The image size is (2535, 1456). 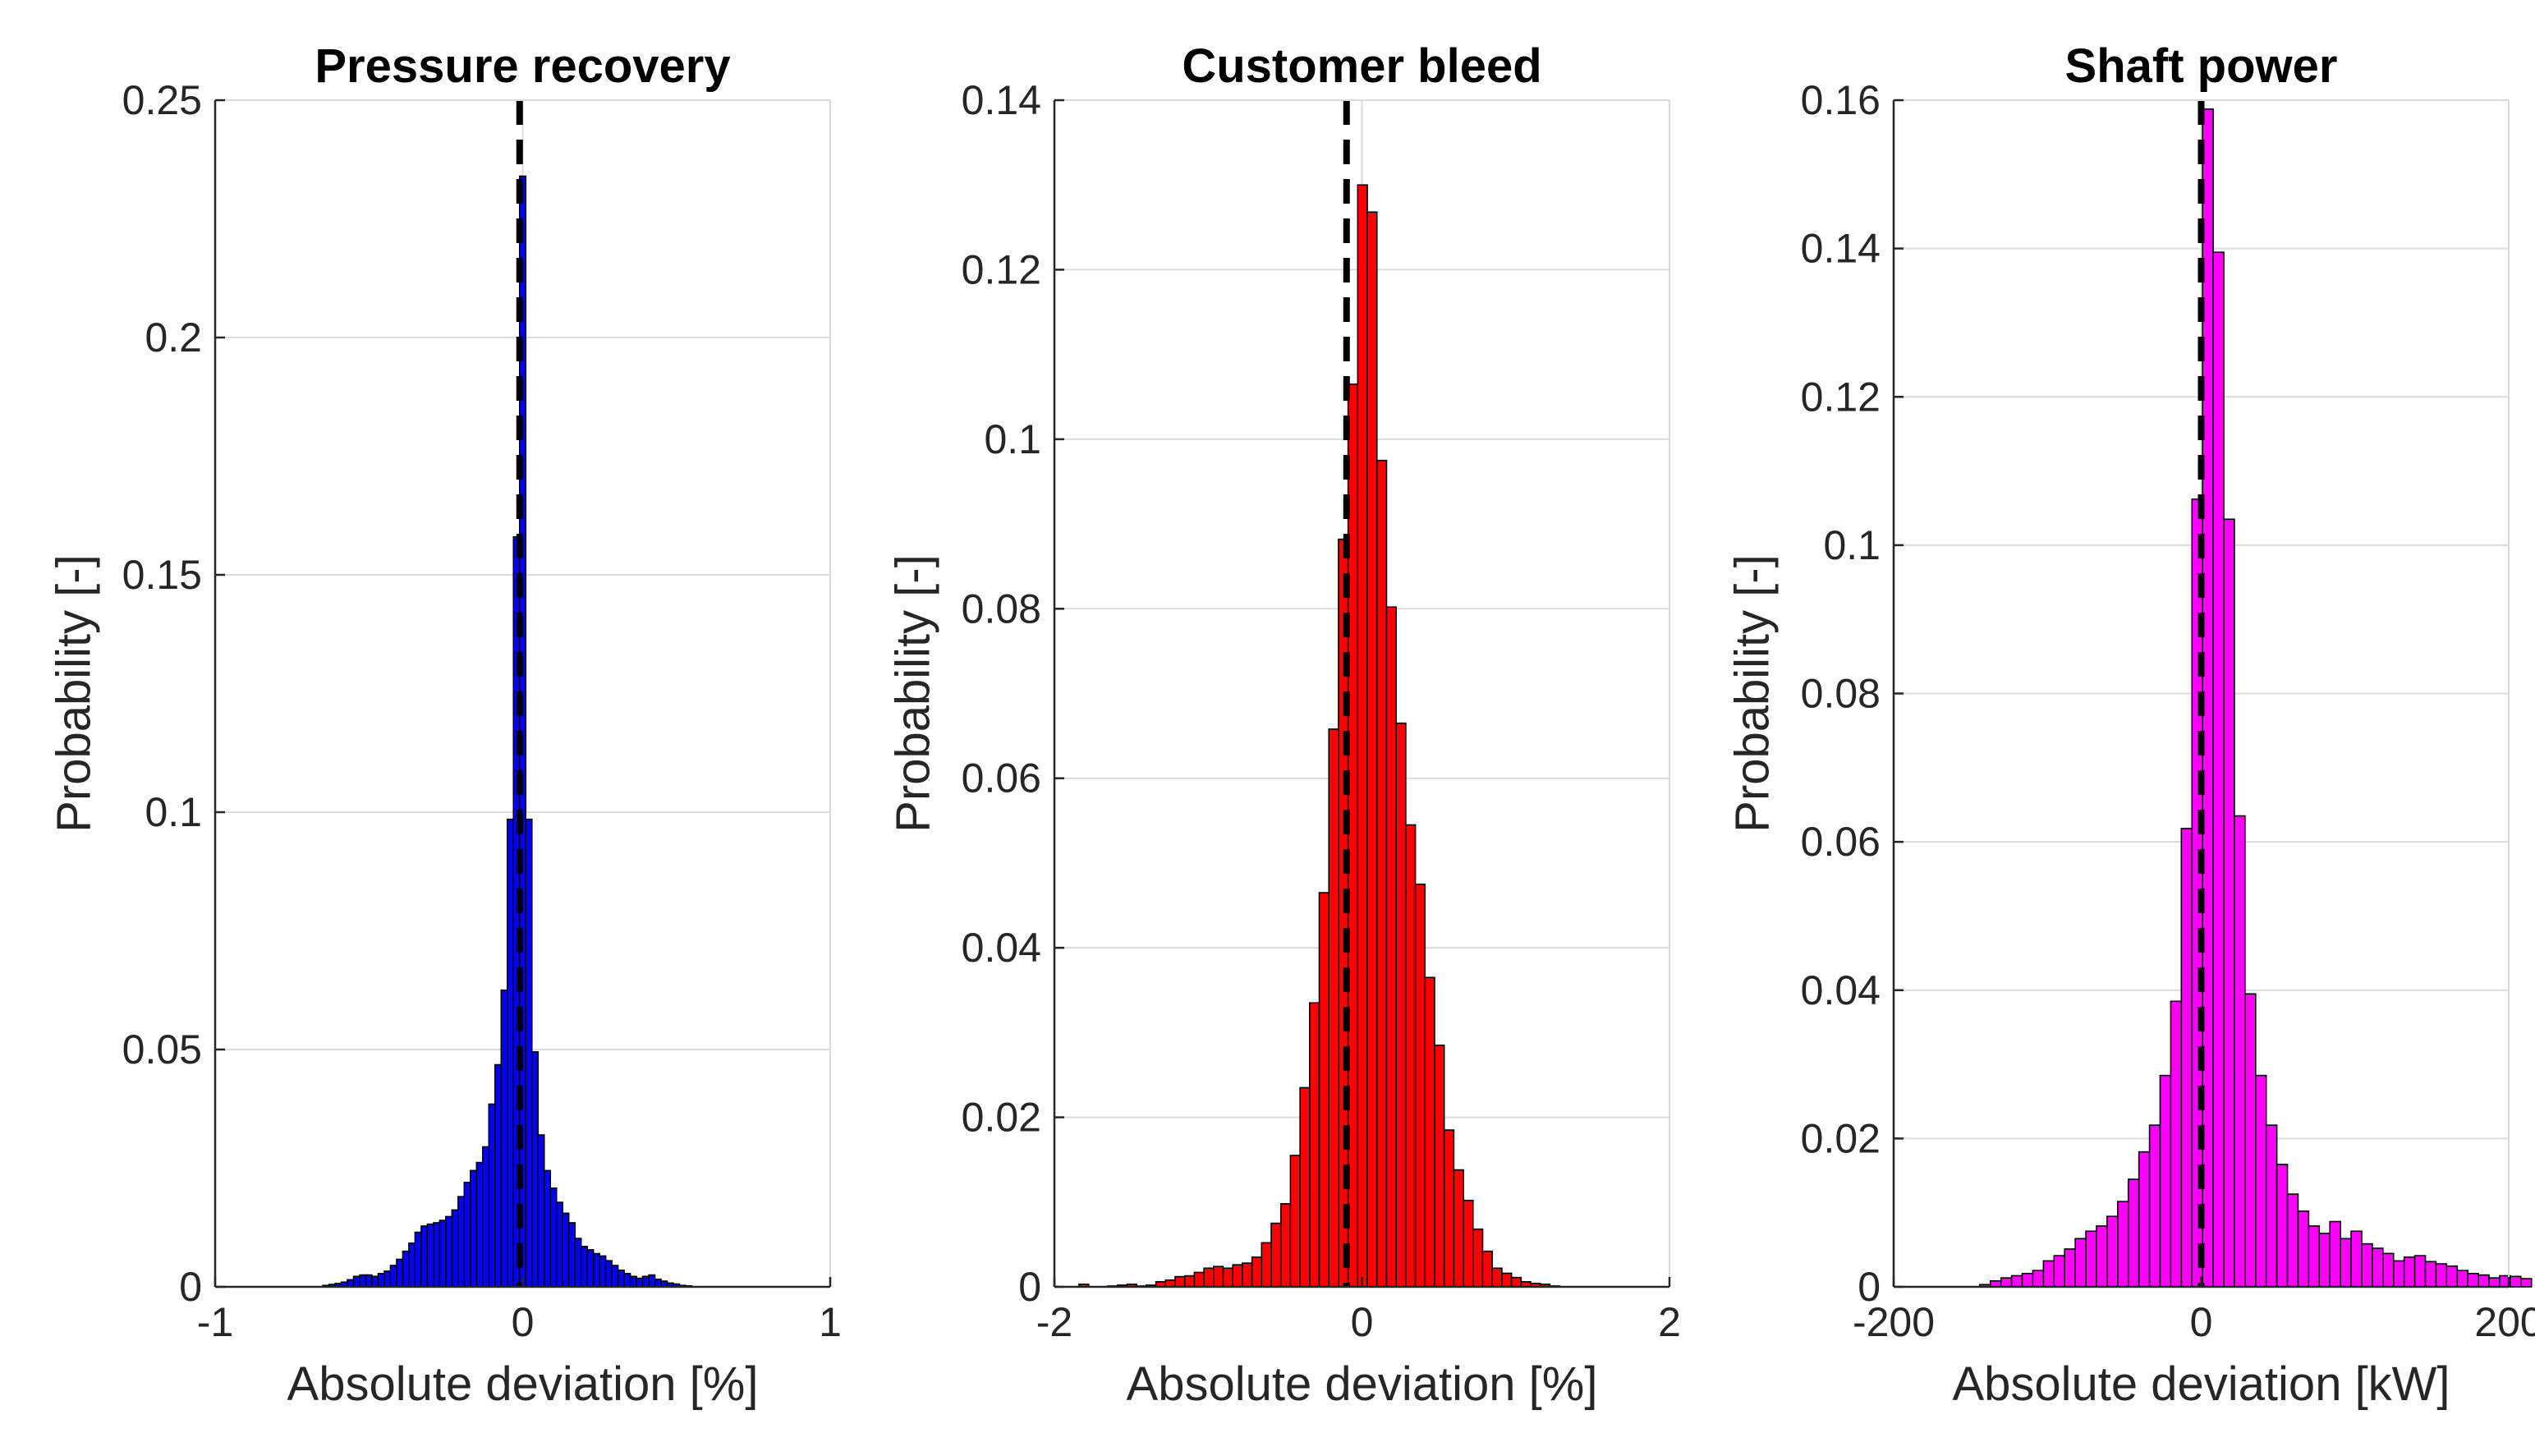 What do you see at coordinates (830, 1322) in the screenshot?
I see `x-tick-label: 1` at bounding box center [830, 1322].